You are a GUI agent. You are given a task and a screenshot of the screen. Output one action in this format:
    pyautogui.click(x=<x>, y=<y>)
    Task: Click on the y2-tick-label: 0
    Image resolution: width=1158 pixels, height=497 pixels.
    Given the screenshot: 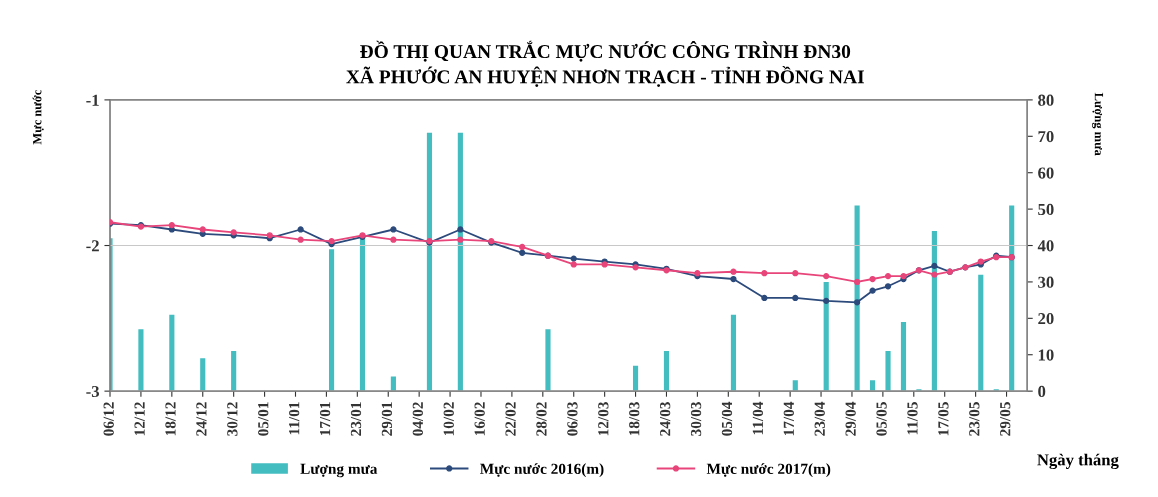 What is the action you would take?
    pyautogui.click(x=1042, y=391)
    